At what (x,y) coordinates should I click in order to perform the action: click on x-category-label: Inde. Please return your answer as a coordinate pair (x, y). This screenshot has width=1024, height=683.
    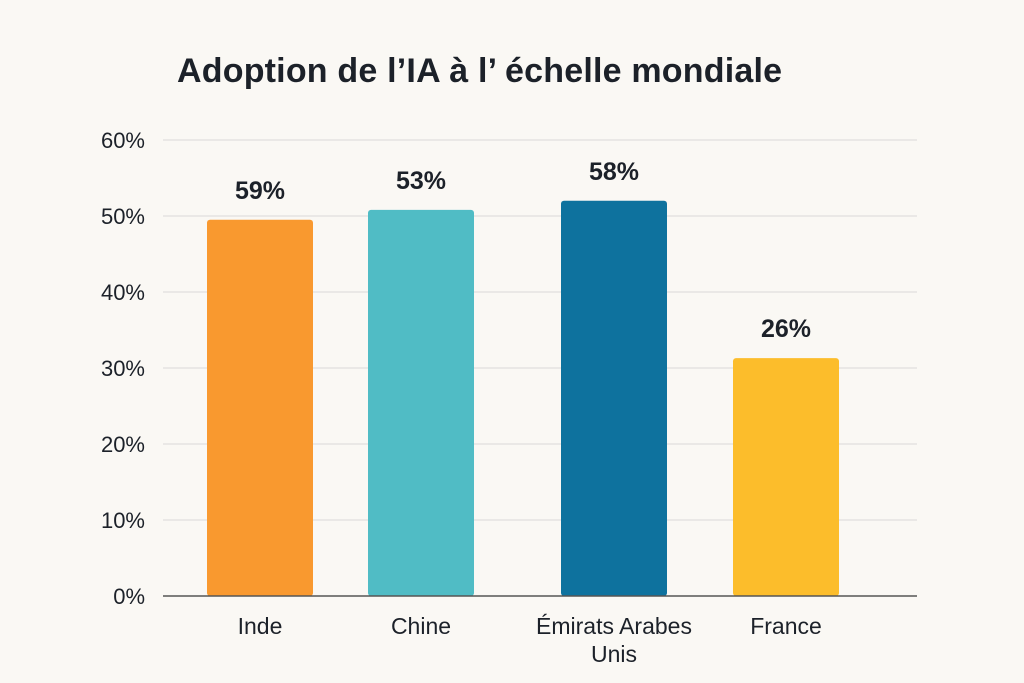
    Looking at the image, I should click on (260, 626).